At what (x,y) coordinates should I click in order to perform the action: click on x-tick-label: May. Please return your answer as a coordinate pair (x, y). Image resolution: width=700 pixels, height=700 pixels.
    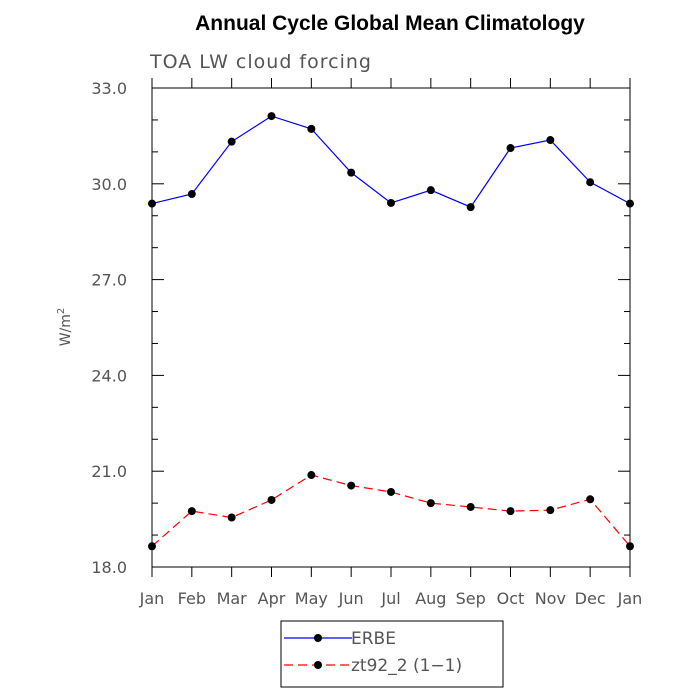
    Looking at the image, I should click on (311, 598).